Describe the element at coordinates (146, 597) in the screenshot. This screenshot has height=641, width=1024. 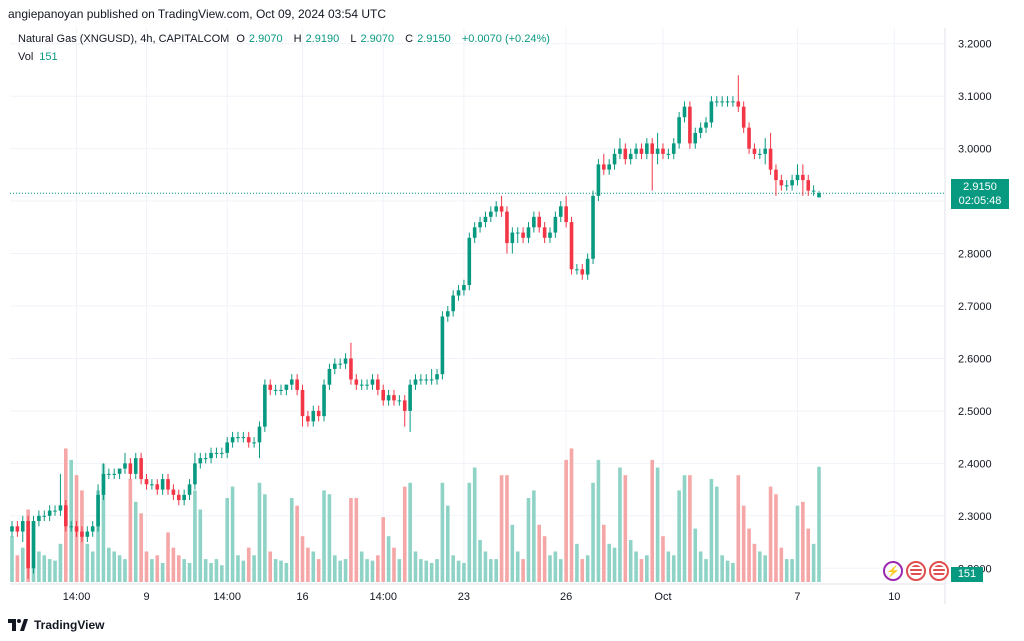
I see `x-tick-label: 9` at that location.